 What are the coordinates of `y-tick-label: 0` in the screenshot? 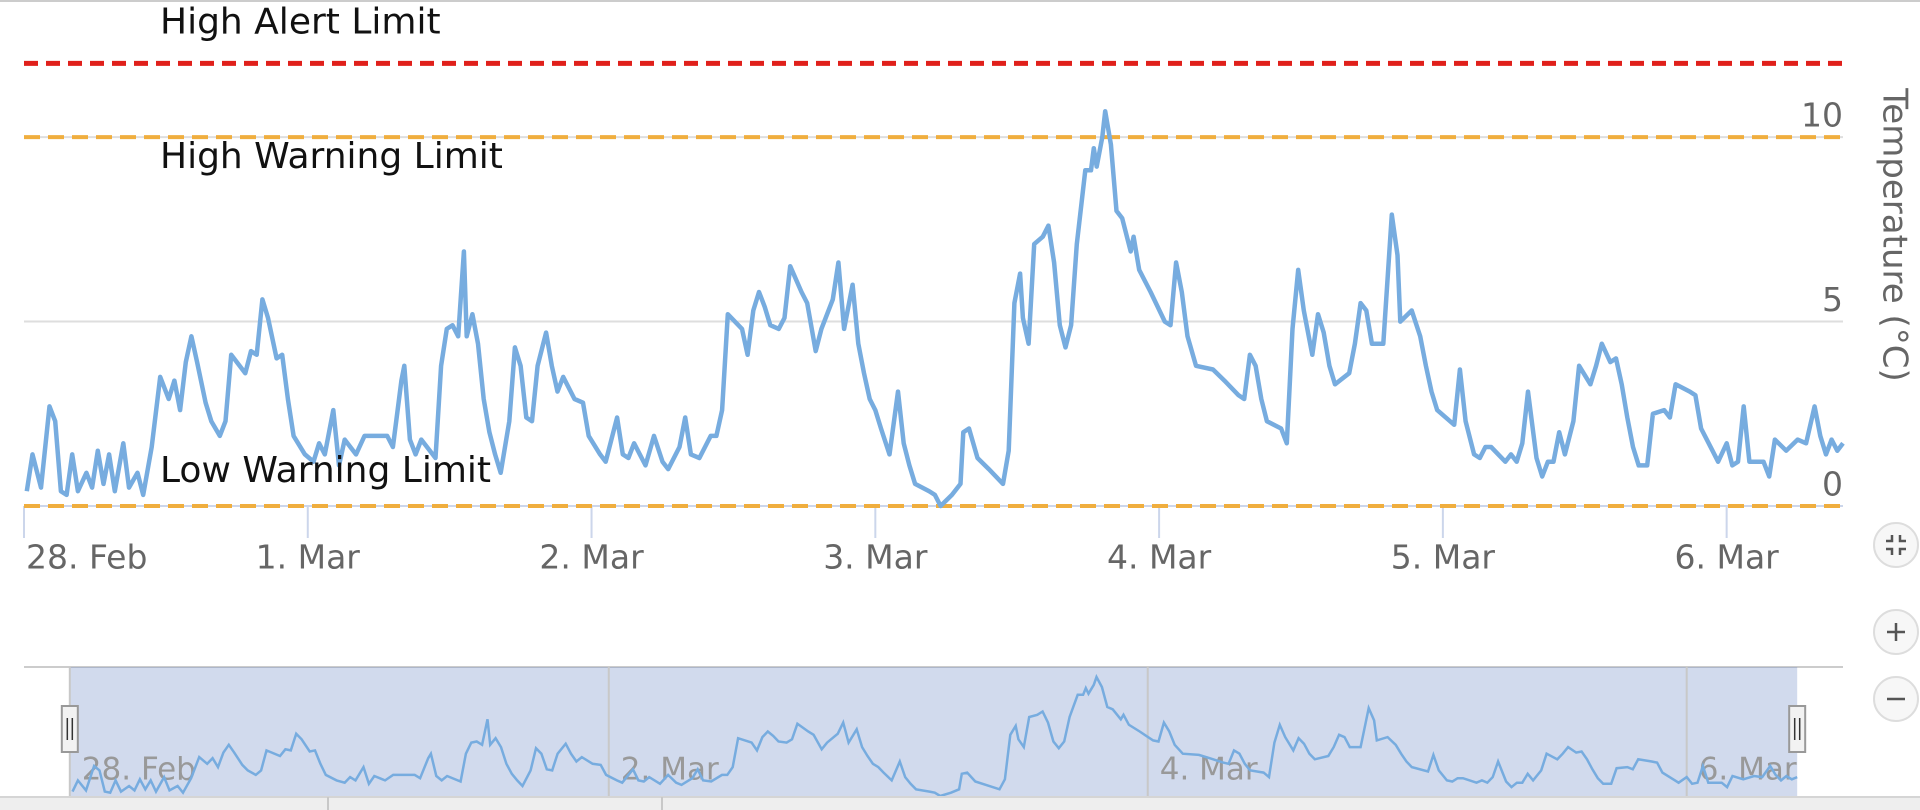 It's located at (1832, 484).